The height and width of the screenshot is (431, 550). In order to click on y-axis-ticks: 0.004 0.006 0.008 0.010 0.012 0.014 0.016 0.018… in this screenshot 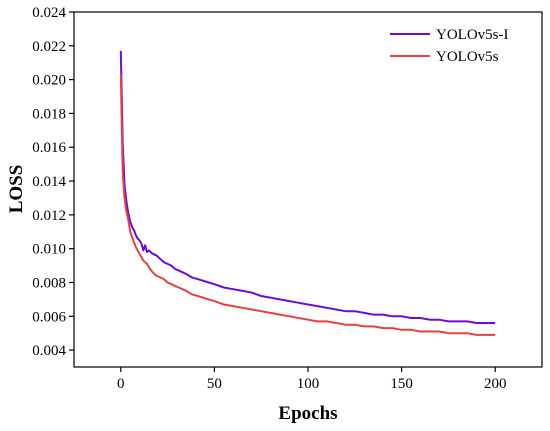, I will do `click(53, 182)`.